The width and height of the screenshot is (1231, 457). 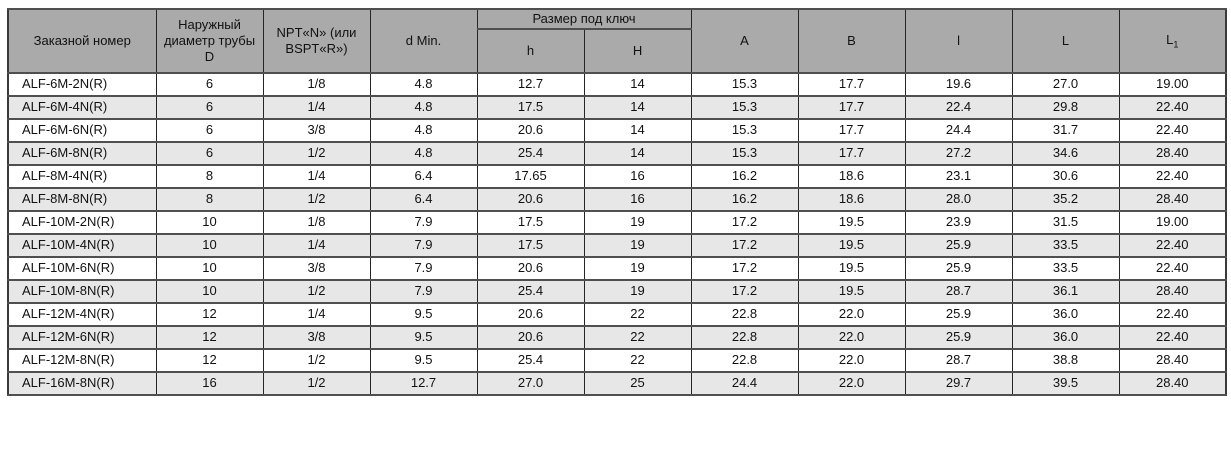 What do you see at coordinates (958, 107) in the screenshot?
I see `value-cell: 22.4` at bounding box center [958, 107].